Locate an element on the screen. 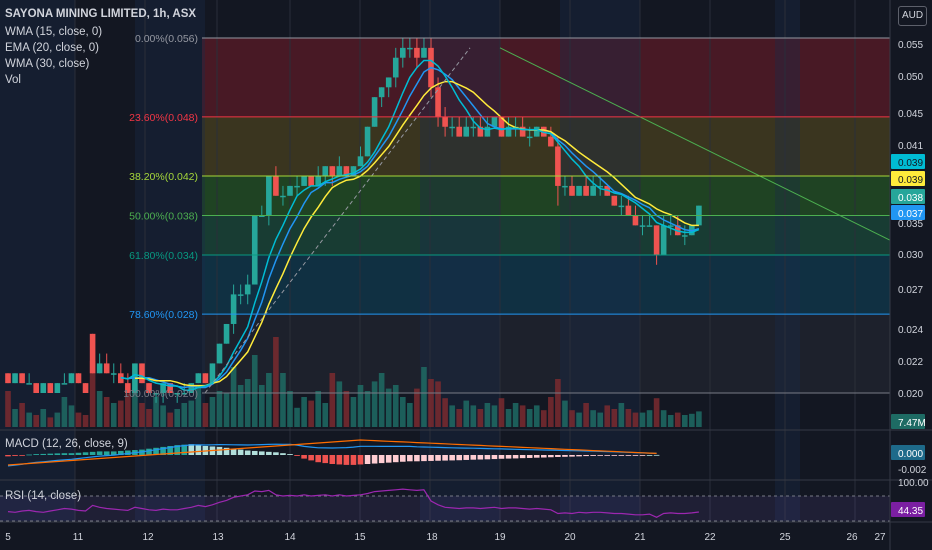 The height and width of the screenshot is (550, 932). rsi-line is located at coordinates (353, 503).